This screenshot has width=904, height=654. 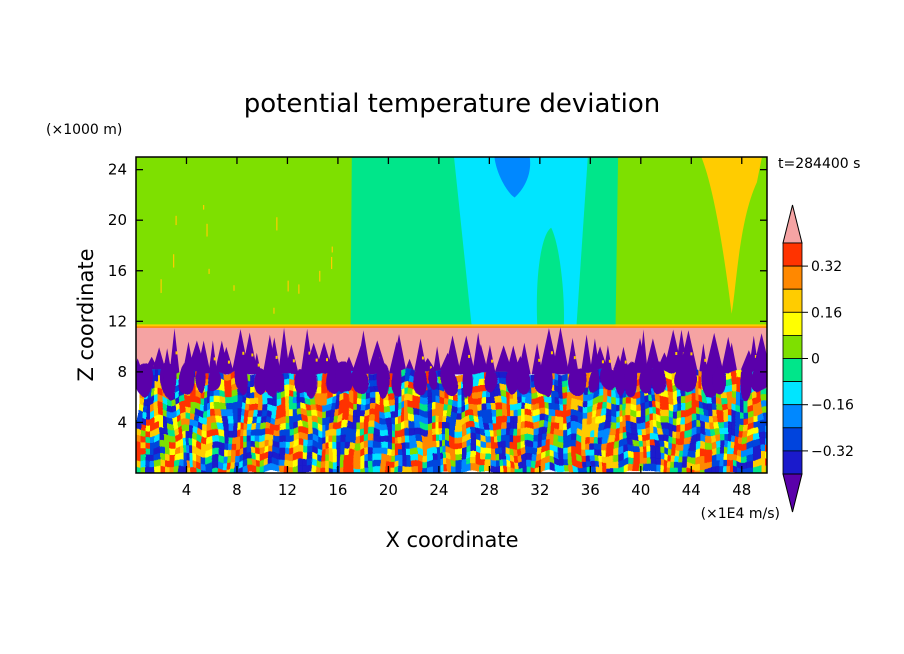 What do you see at coordinates (122, 422) in the screenshot?
I see `y-tick-label: 4` at bounding box center [122, 422].